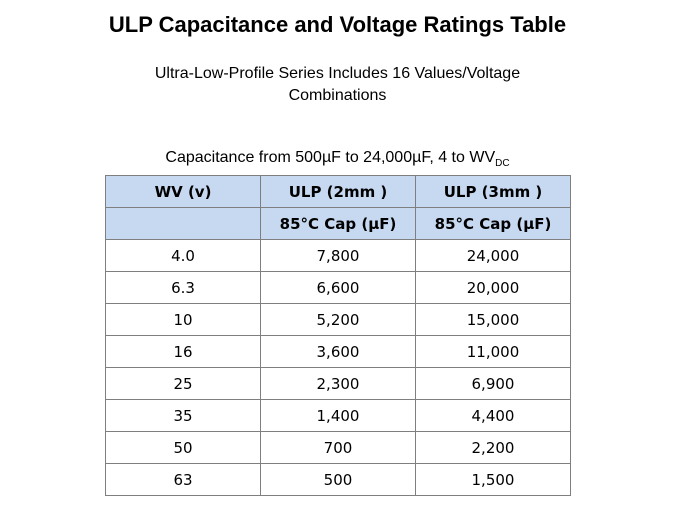 Image resolution: width=675 pixels, height=506 pixels. What do you see at coordinates (493, 383) in the screenshot?
I see `cell-cap-3mm: 6,900` at bounding box center [493, 383].